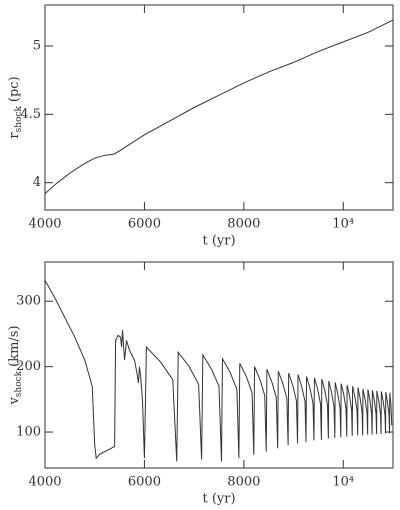 The image size is (400, 510). Describe the element at coordinates (14, 345) in the screenshot. I see `y-label-unit: (km/s)` at that location.